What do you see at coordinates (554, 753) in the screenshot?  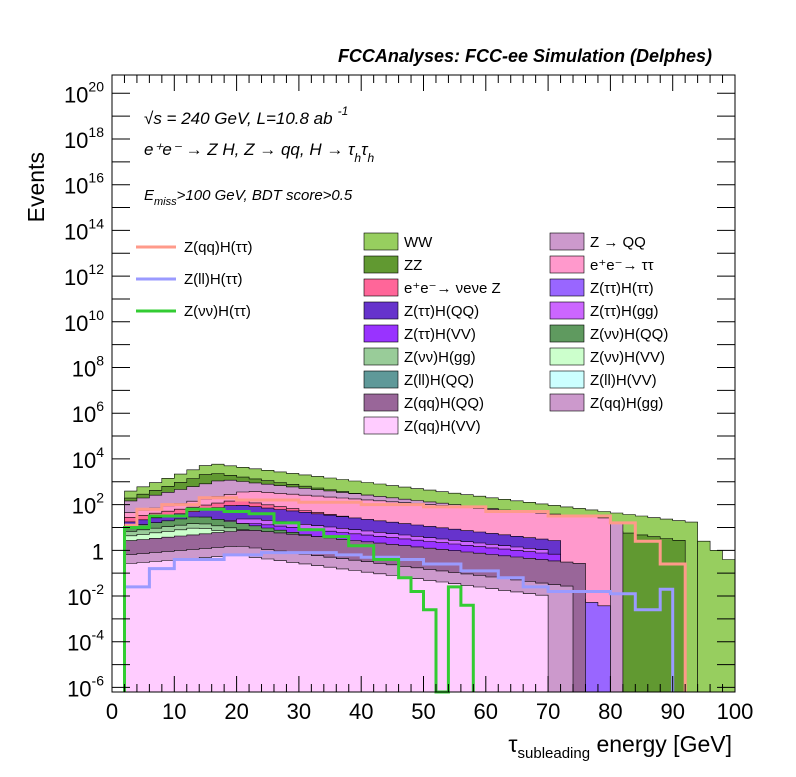 I see `x-axis-title-sub: subleading` at bounding box center [554, 753].